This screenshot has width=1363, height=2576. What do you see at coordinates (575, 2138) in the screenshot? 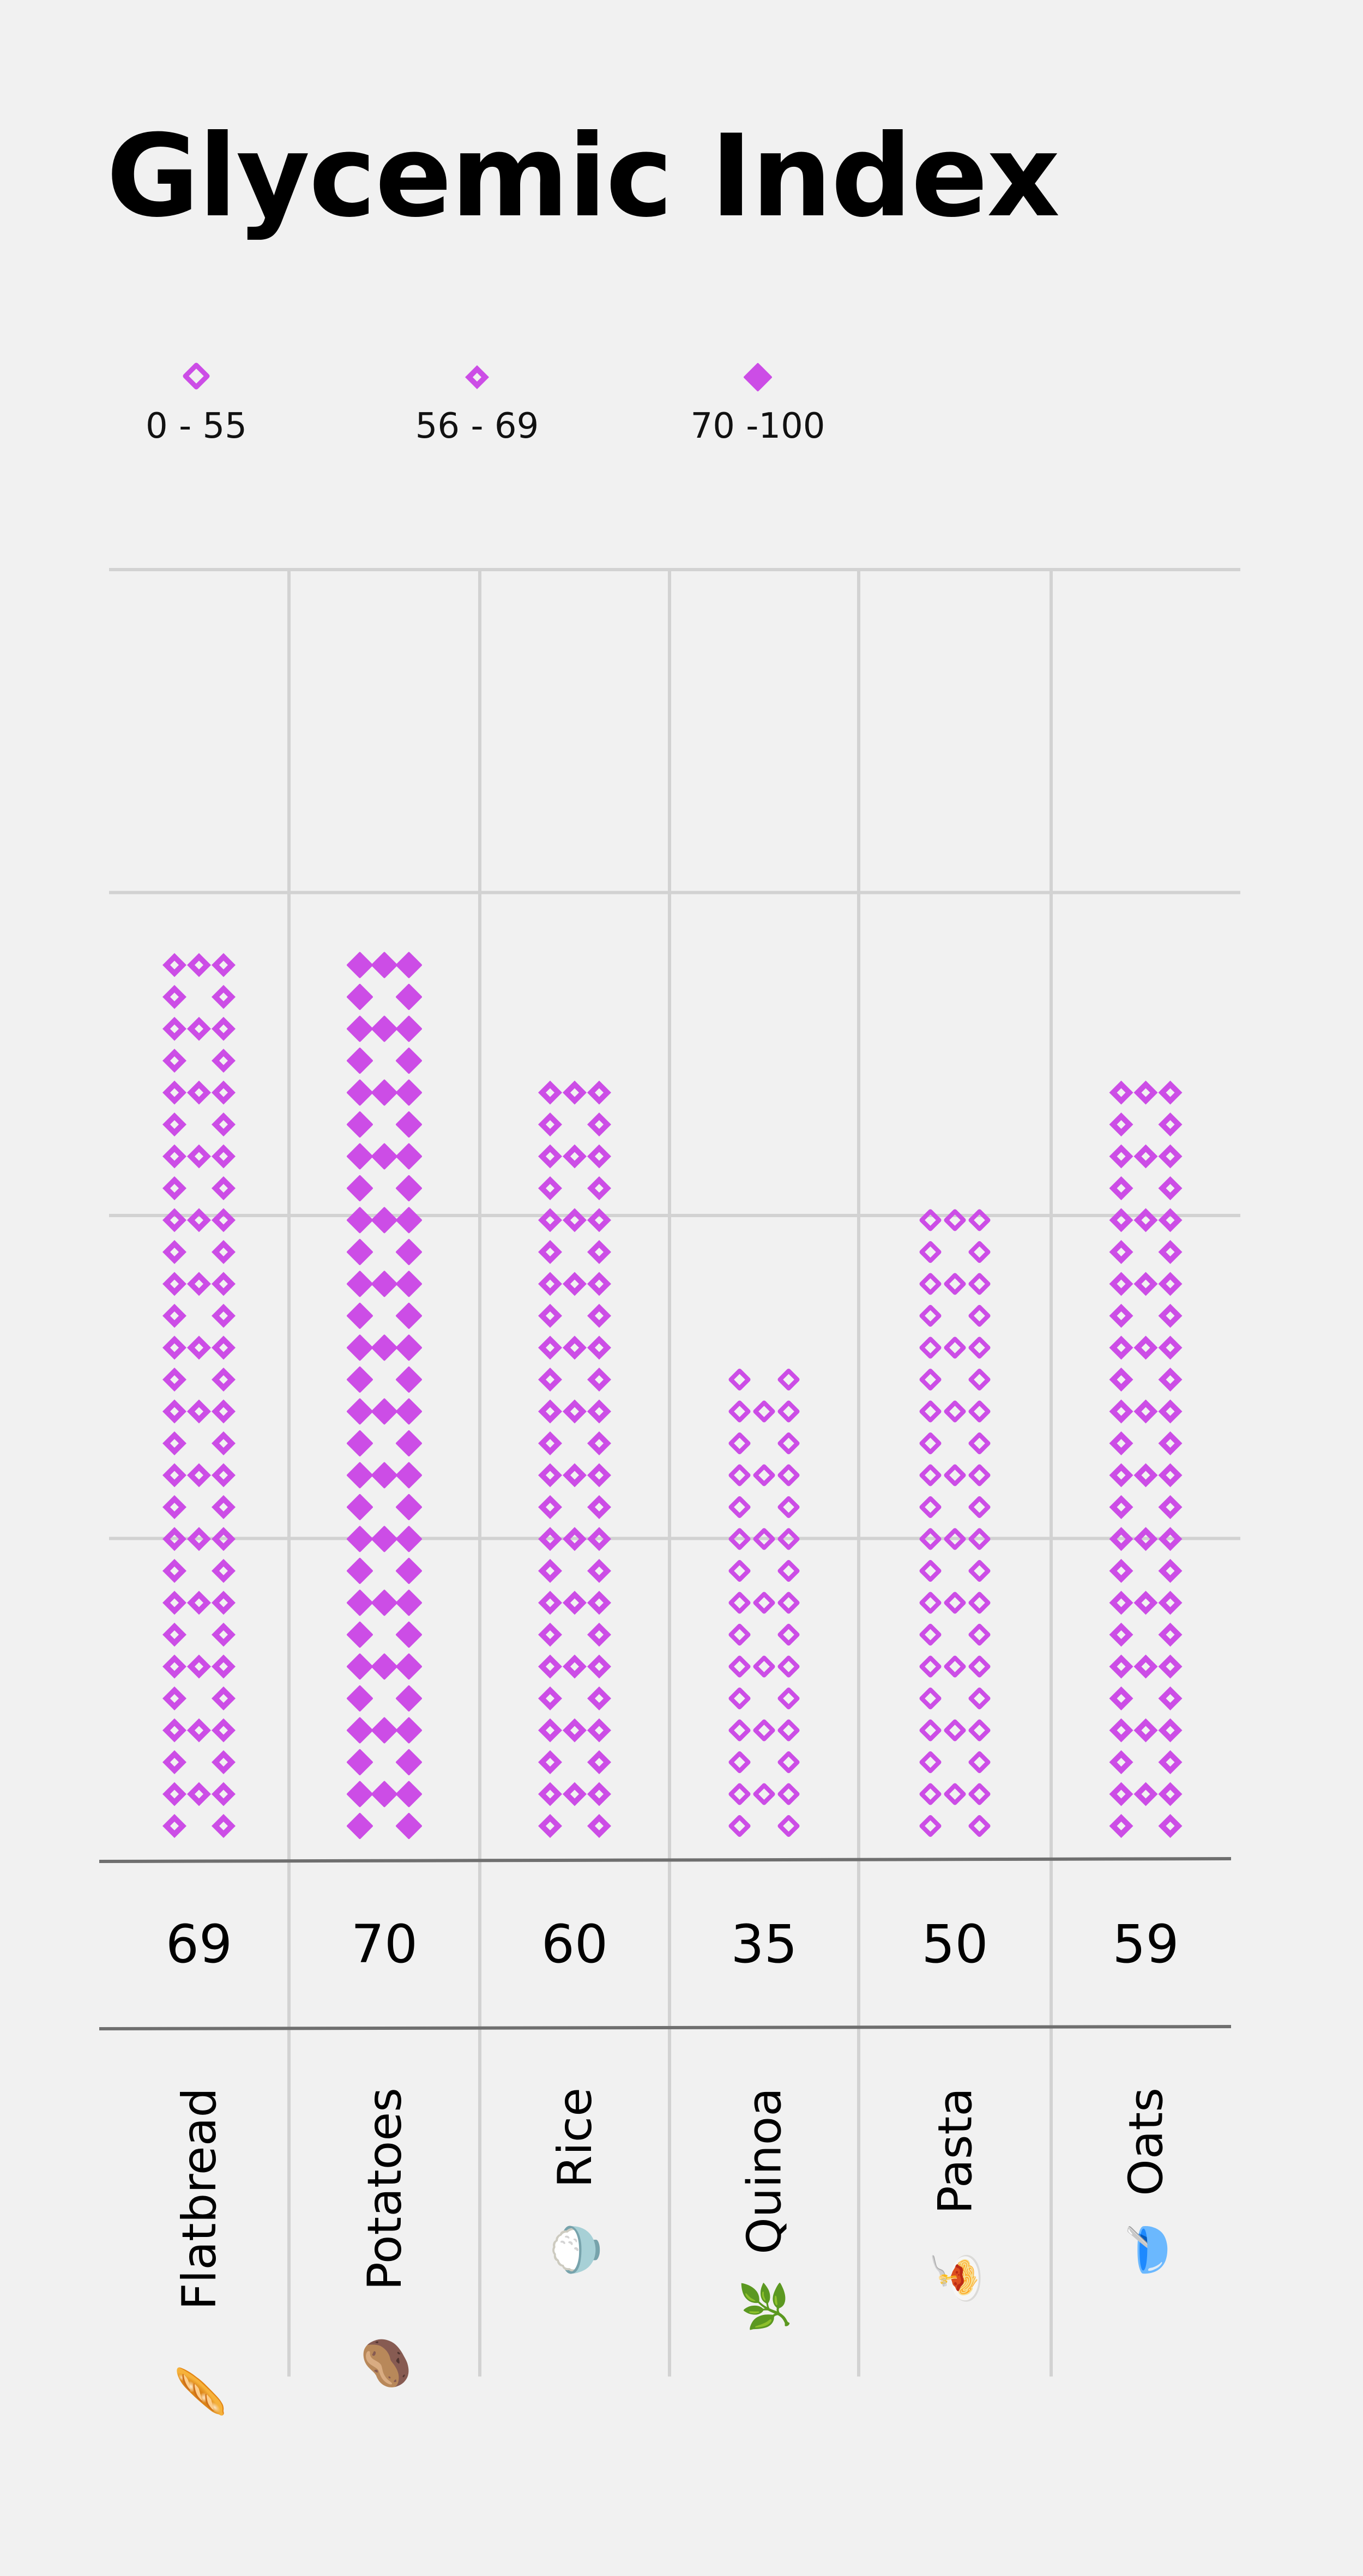
I see `category-label: Rice` at bounding box center [575, 2138].